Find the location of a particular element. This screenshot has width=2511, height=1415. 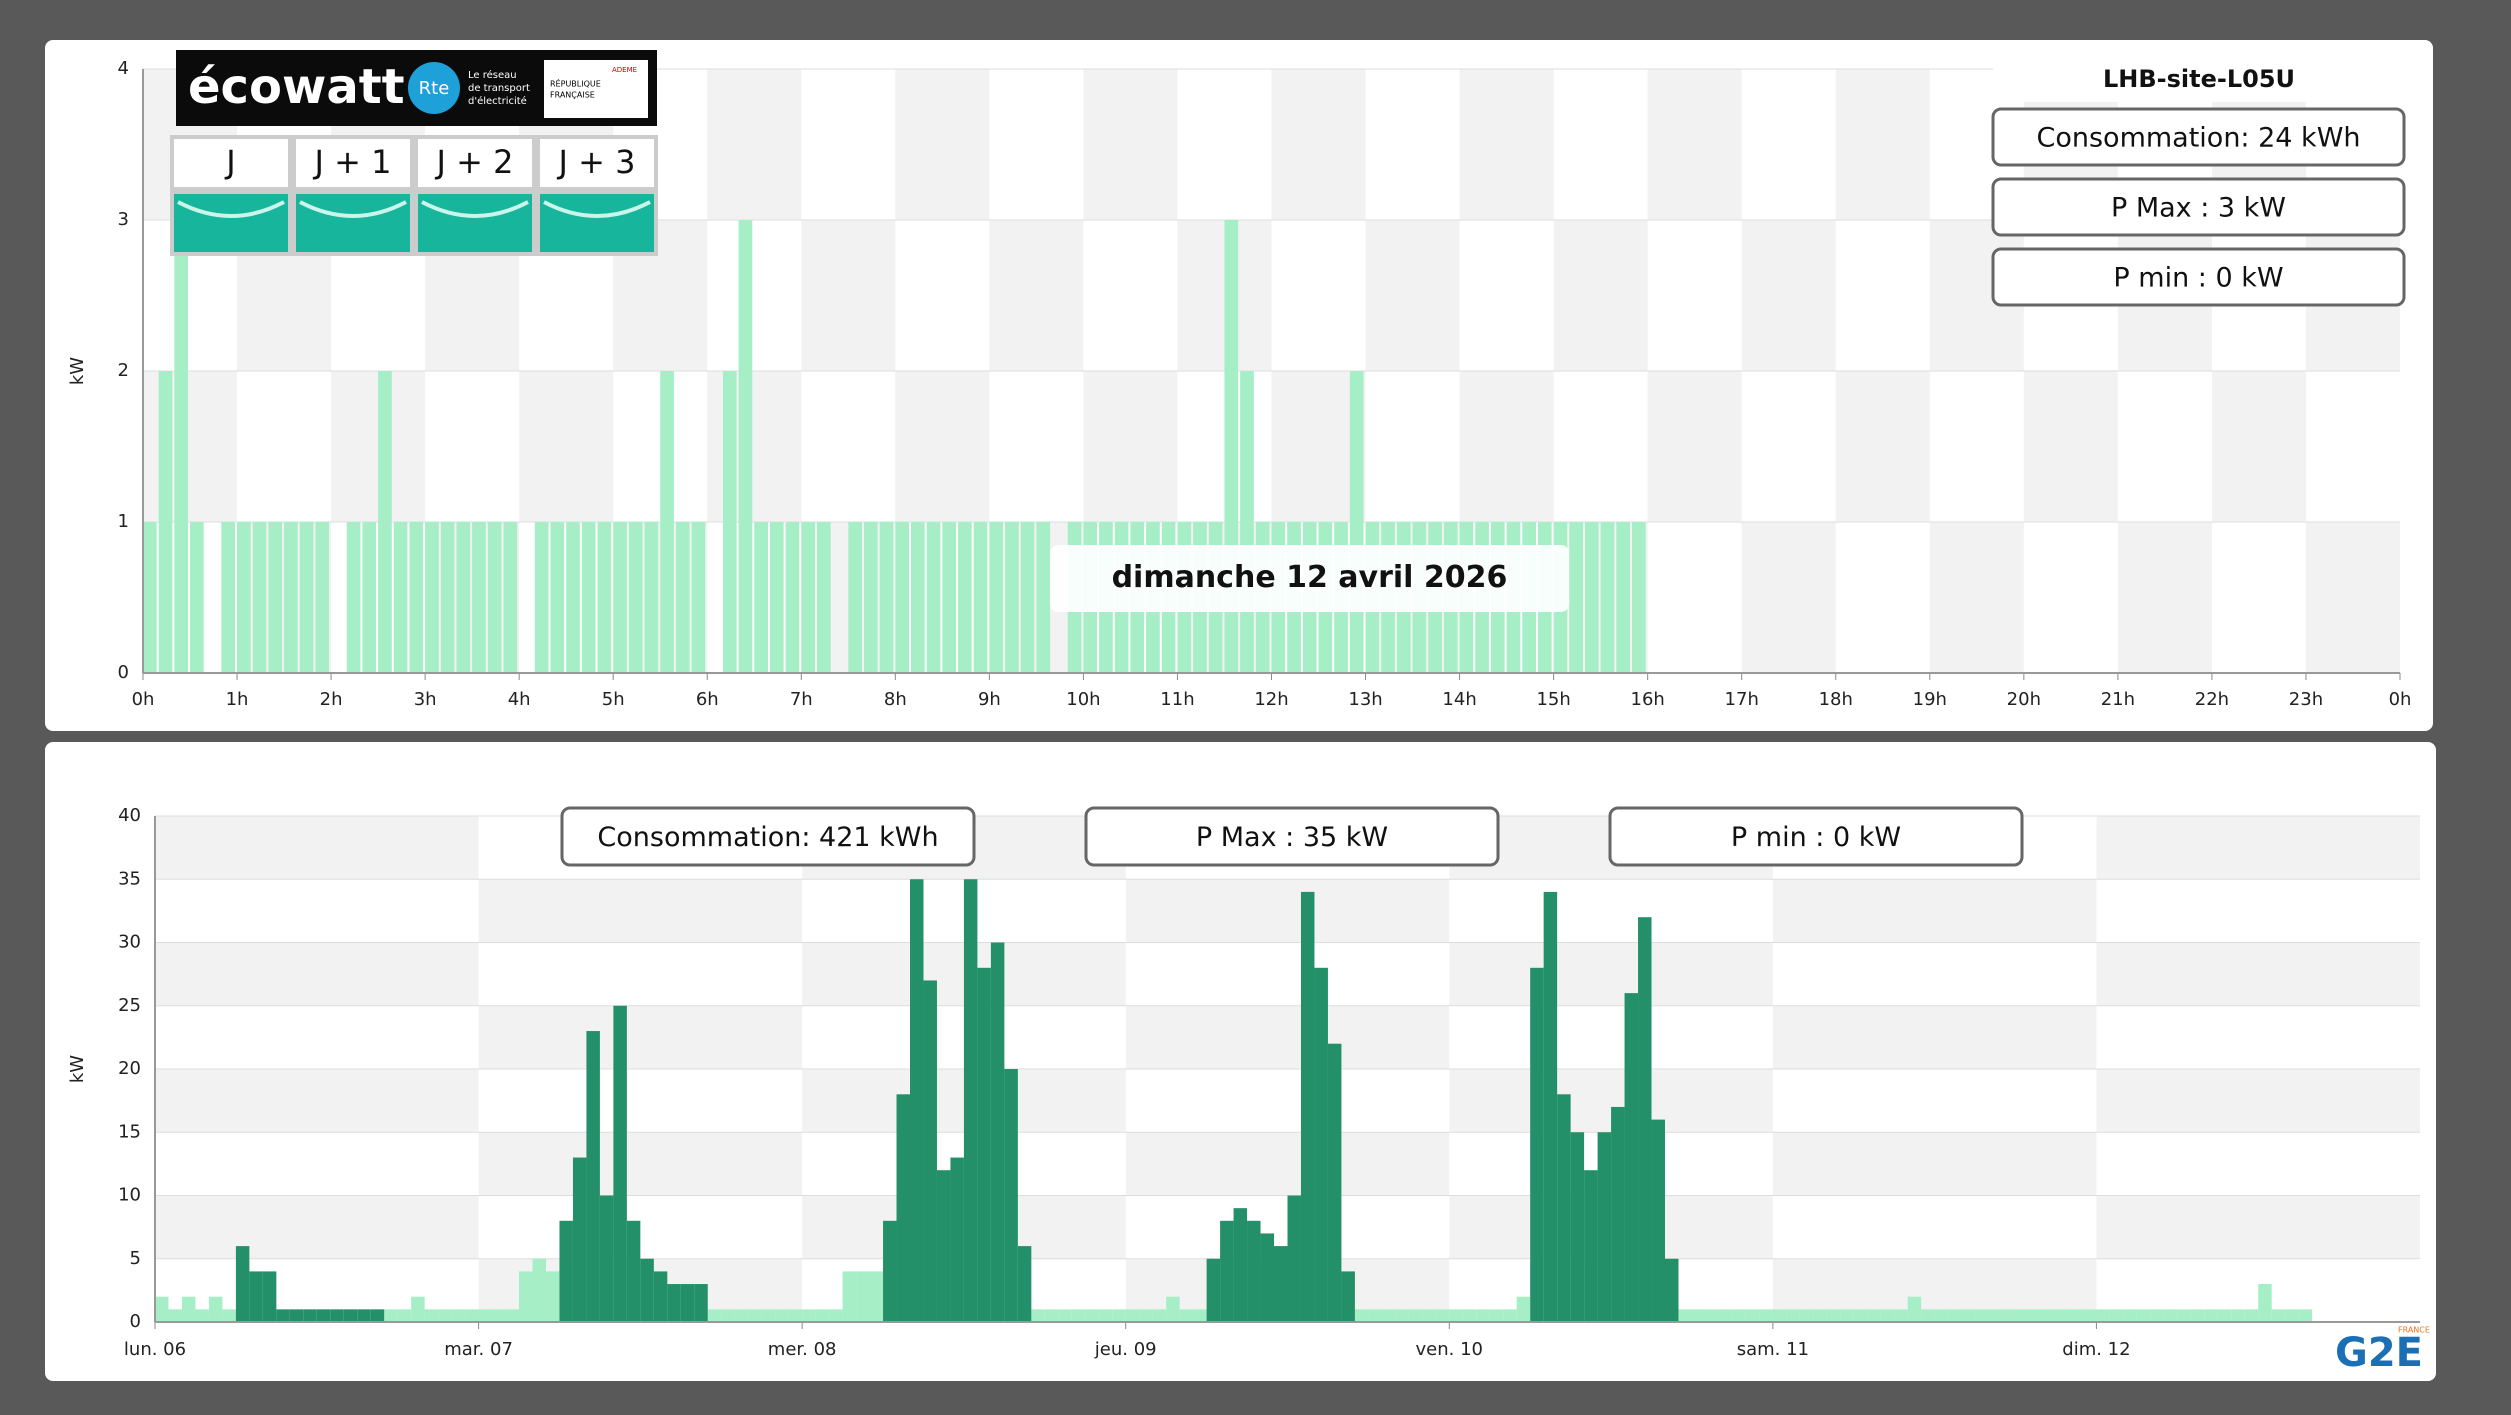

y-tick-label: 0 is located at coordinates (135, 1321).